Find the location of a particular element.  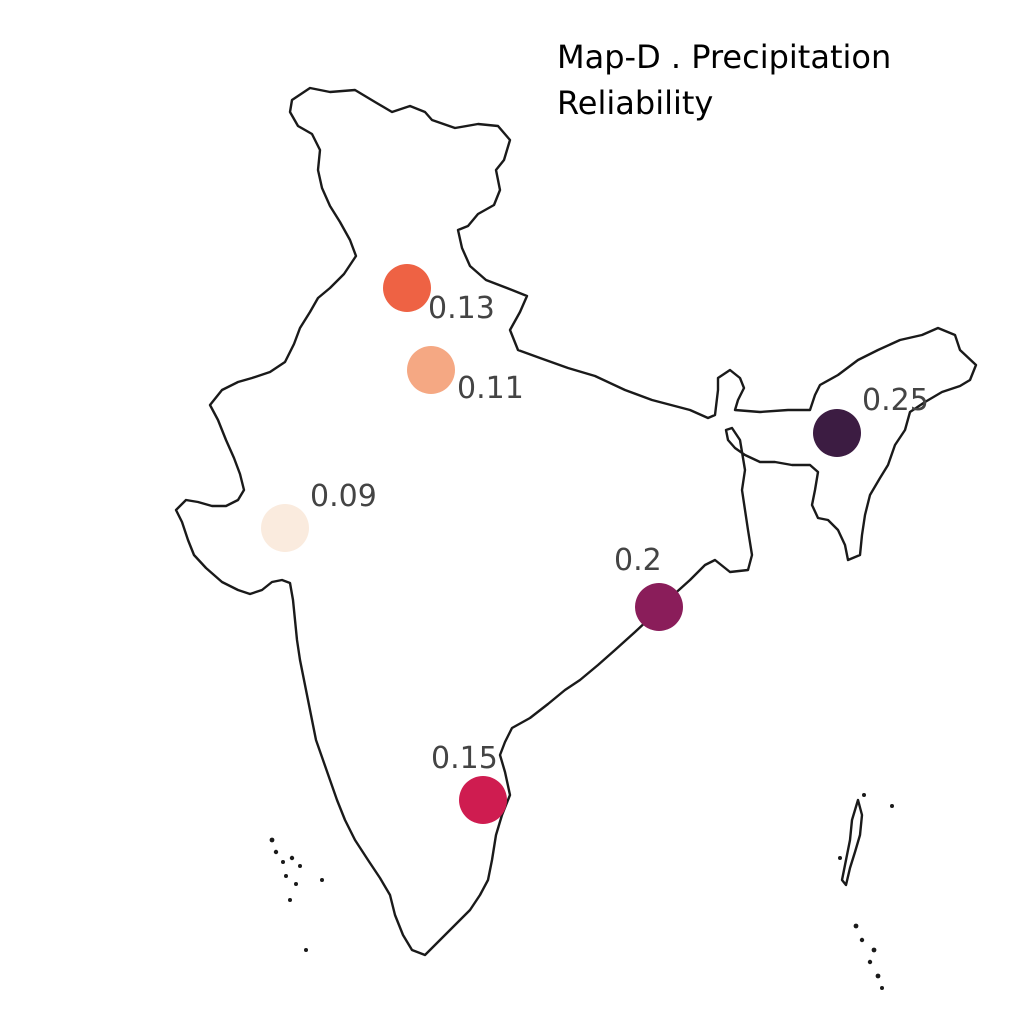

marker-value-label: 0.11 is located at coordinates (490, 388).